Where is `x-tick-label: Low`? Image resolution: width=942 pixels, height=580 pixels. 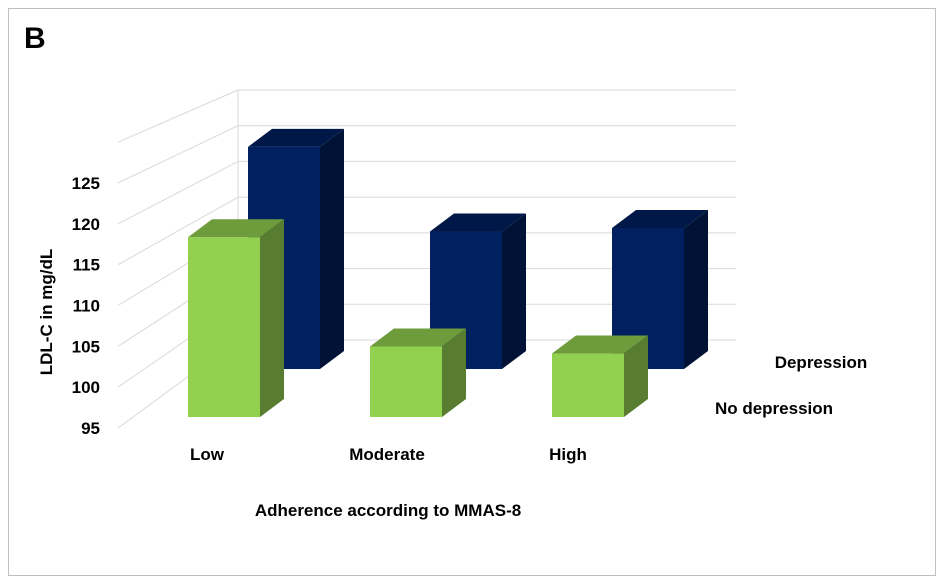
x-tick-label: Low is located at coordinates (207, 454).